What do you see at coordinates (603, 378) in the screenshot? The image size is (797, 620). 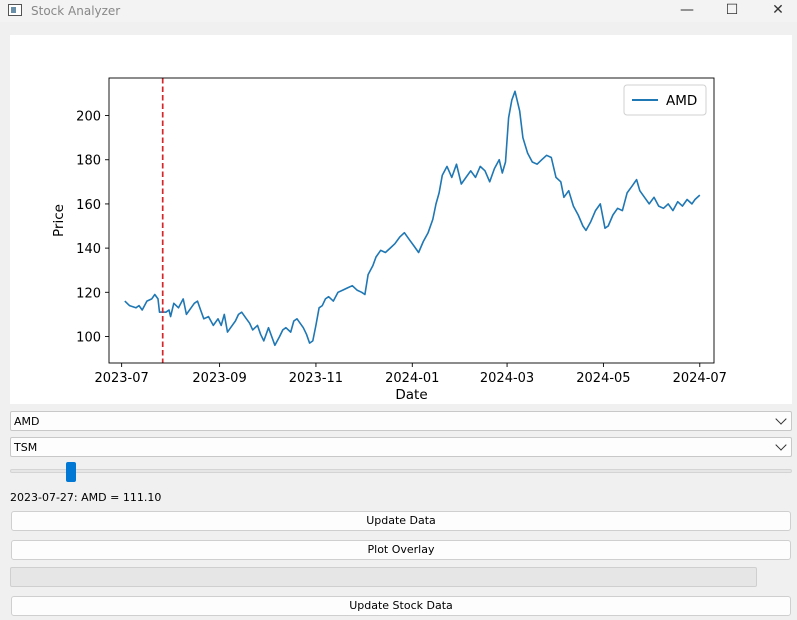 I see `x-tick-label: 2024-05` at bounding box center [603, 378].